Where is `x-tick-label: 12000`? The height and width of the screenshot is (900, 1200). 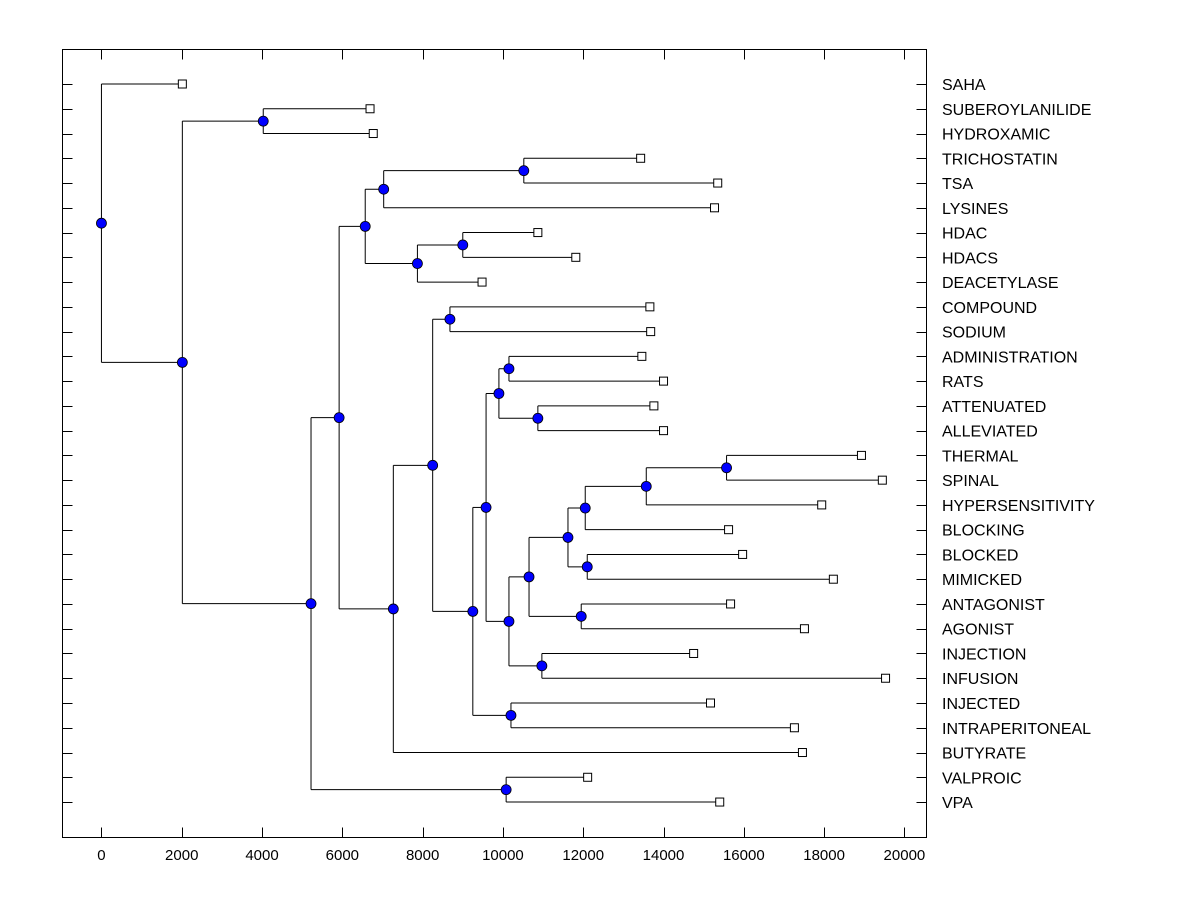 x-tick-label: 12000 is located at coordinates (583, 855).